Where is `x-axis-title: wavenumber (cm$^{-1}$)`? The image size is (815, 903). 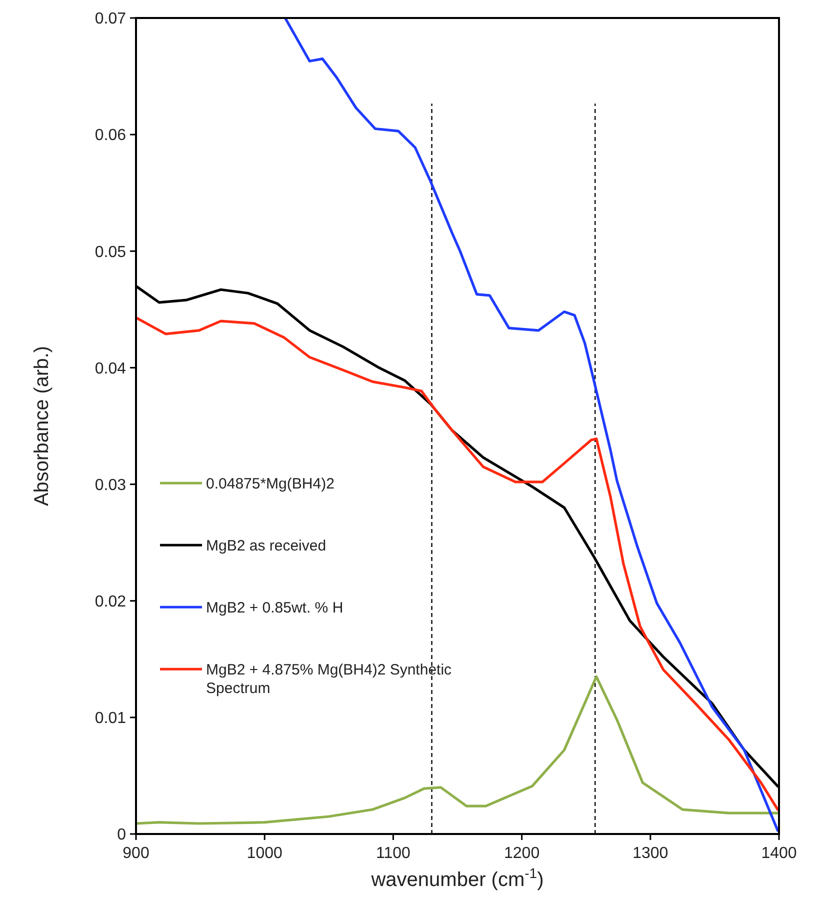 x-axis-title: wavenumber (cm$^{-1}$) is located at coordinates (457, 878).